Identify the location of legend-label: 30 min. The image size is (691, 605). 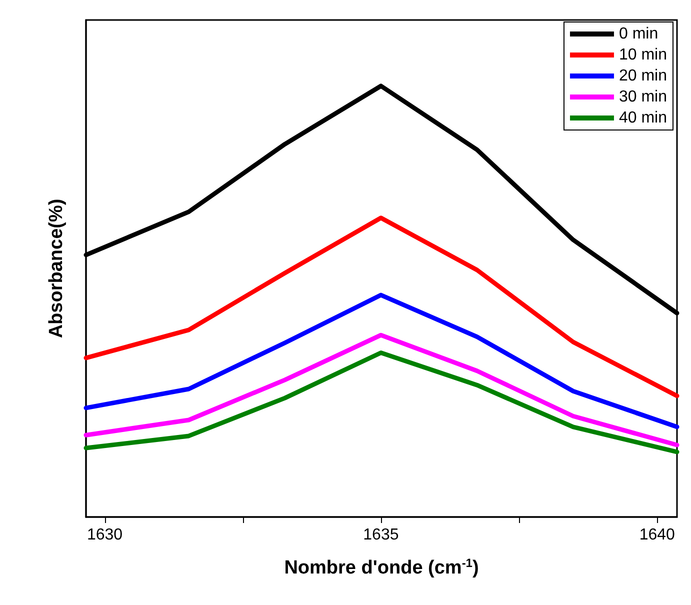
(643, 97).